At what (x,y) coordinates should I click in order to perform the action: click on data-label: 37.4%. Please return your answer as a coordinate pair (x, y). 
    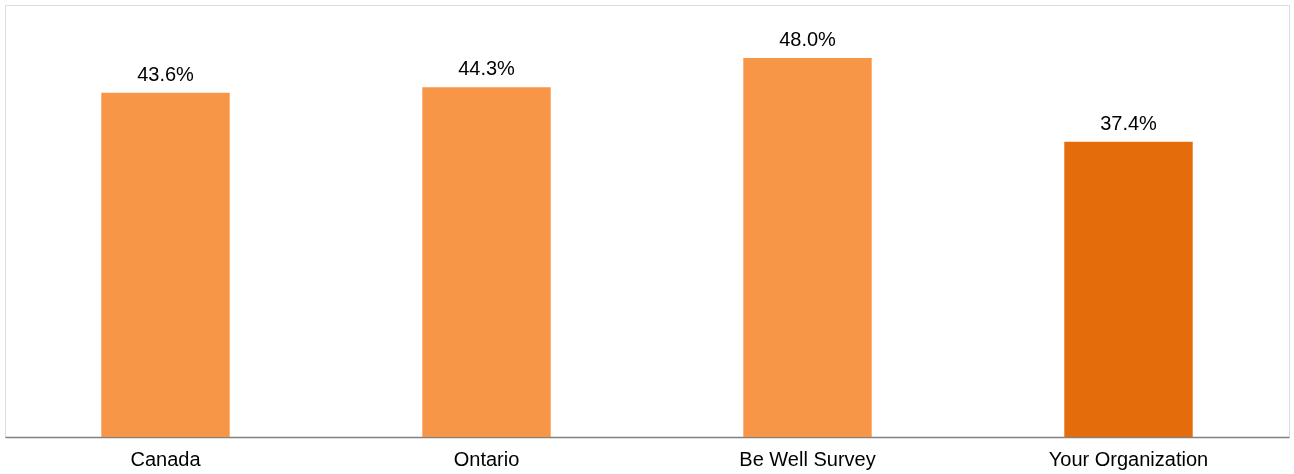
    Looking at the image, I should click on (1129, 122).